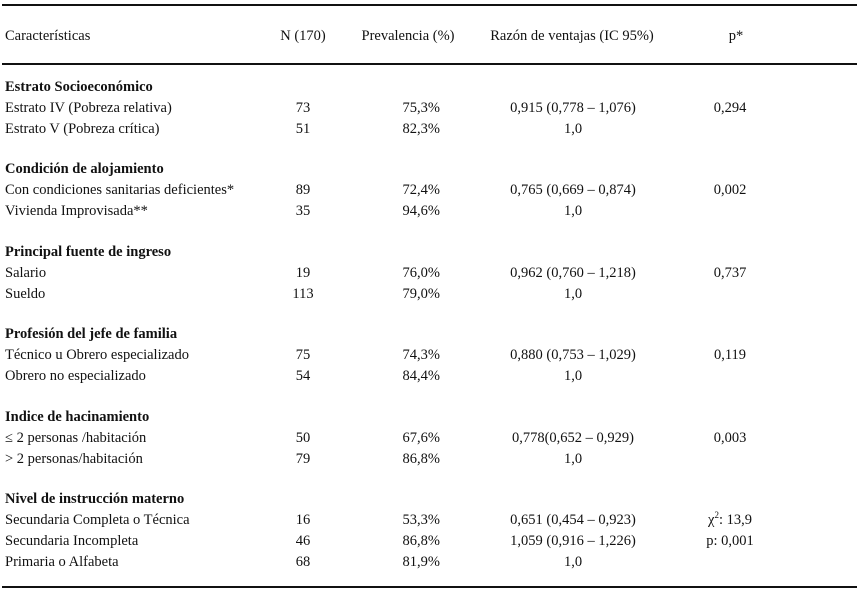 The image size is (862, 593). What do you see at coordinates (421, 108) in the screenshot?
I see `row-prevalence: 75,3%` at bounding box center [421, 108].